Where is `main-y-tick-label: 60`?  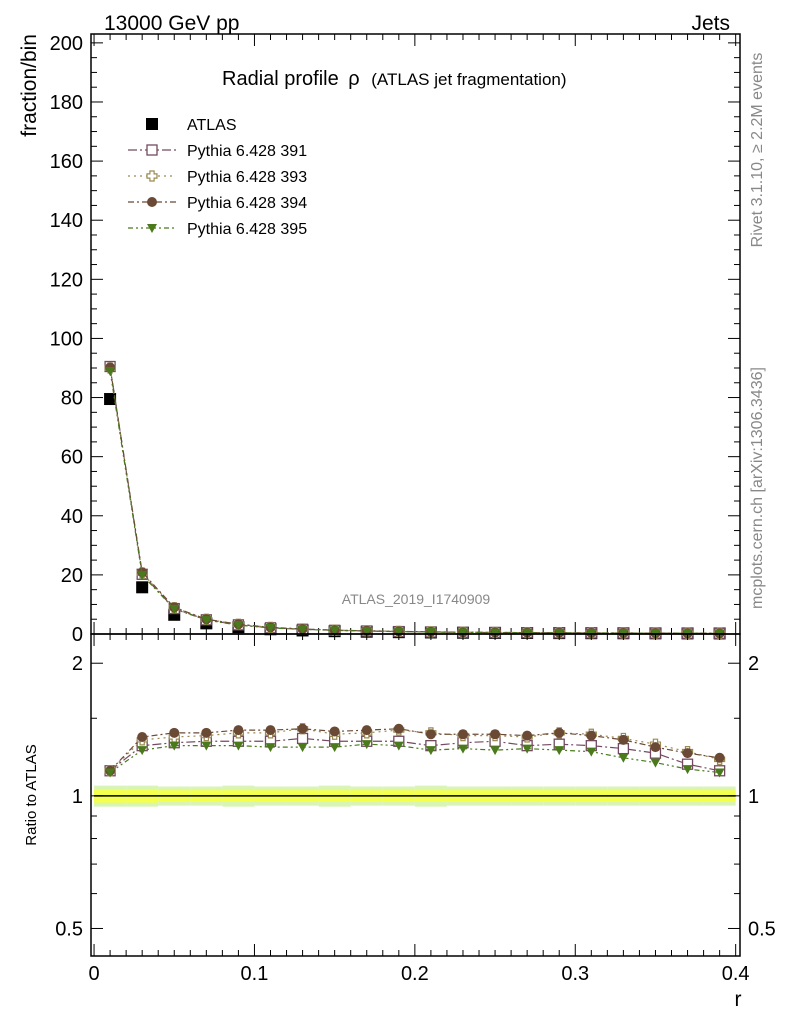
main-y-tick-label: 60 is located at coordinates (72, 458).